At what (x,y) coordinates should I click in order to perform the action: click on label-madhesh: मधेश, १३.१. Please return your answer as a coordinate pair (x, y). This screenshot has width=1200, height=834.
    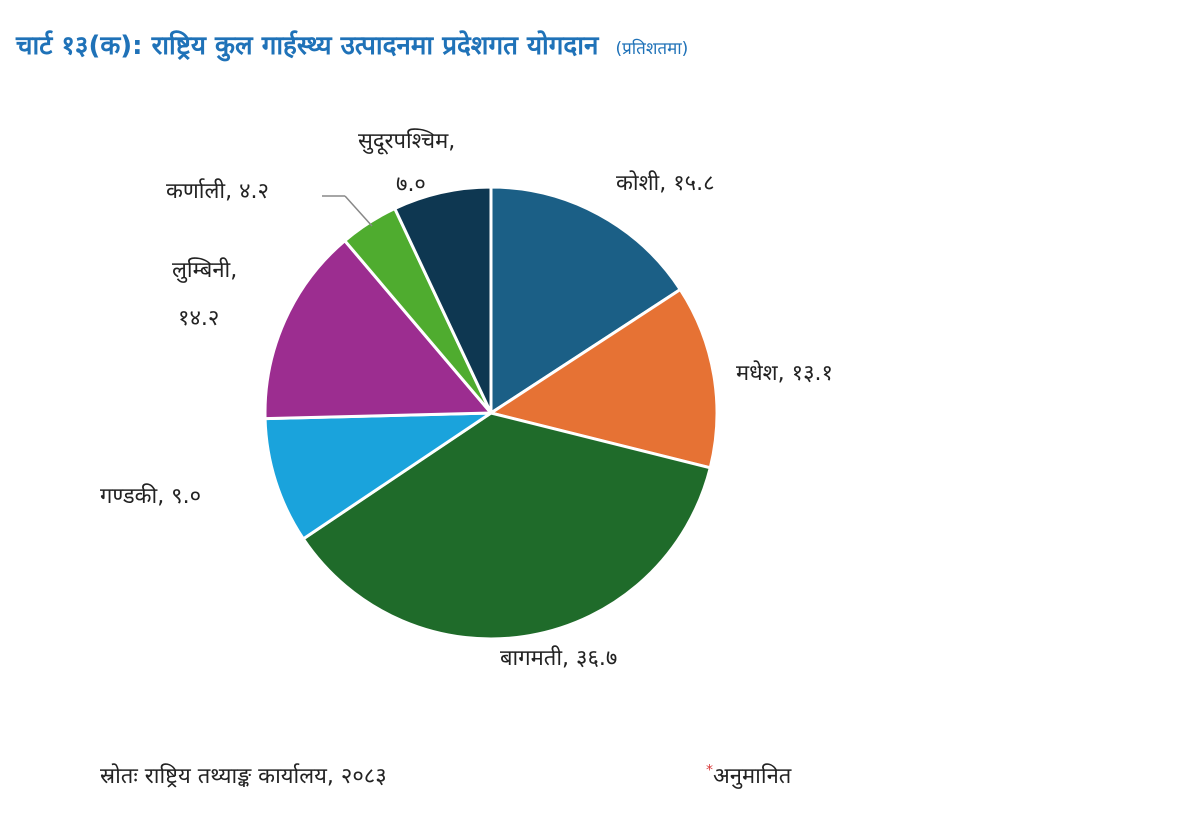
    Looking at the image, I should click on (784, 373).